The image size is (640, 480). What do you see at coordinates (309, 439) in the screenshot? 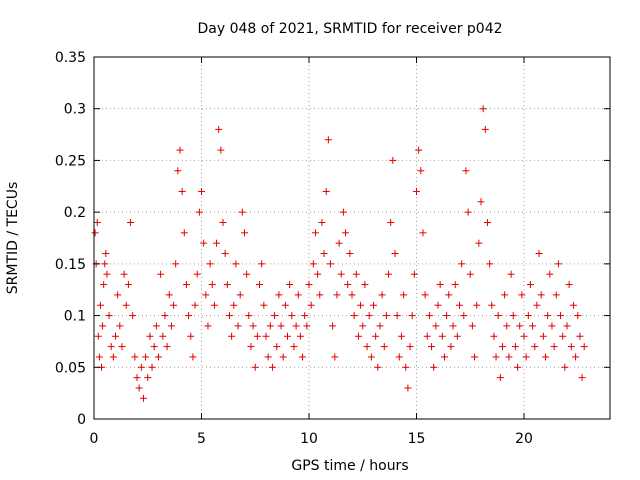
I see `x-tick-label: 10` at bounding box center [309, 439].